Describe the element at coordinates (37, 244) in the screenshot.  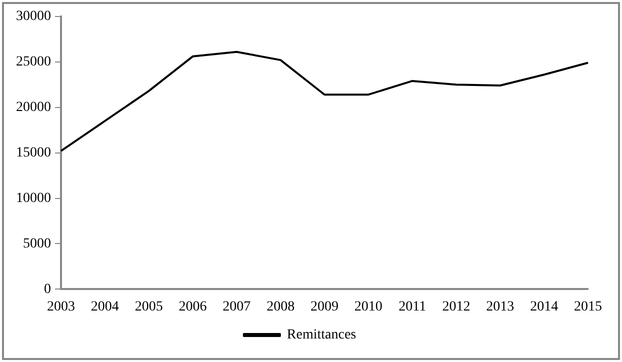
I see `y-tick-label: 5000` at that location.